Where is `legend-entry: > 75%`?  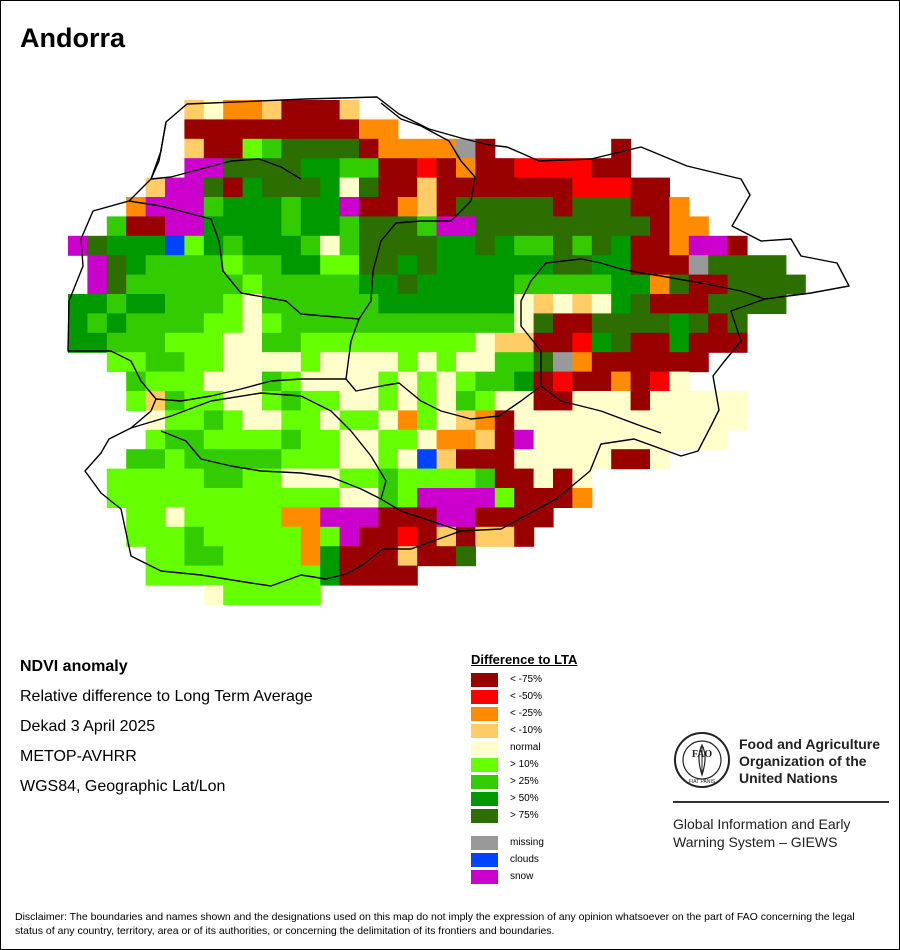
legend-entry: > 75% is located at coordinates (536, 816).